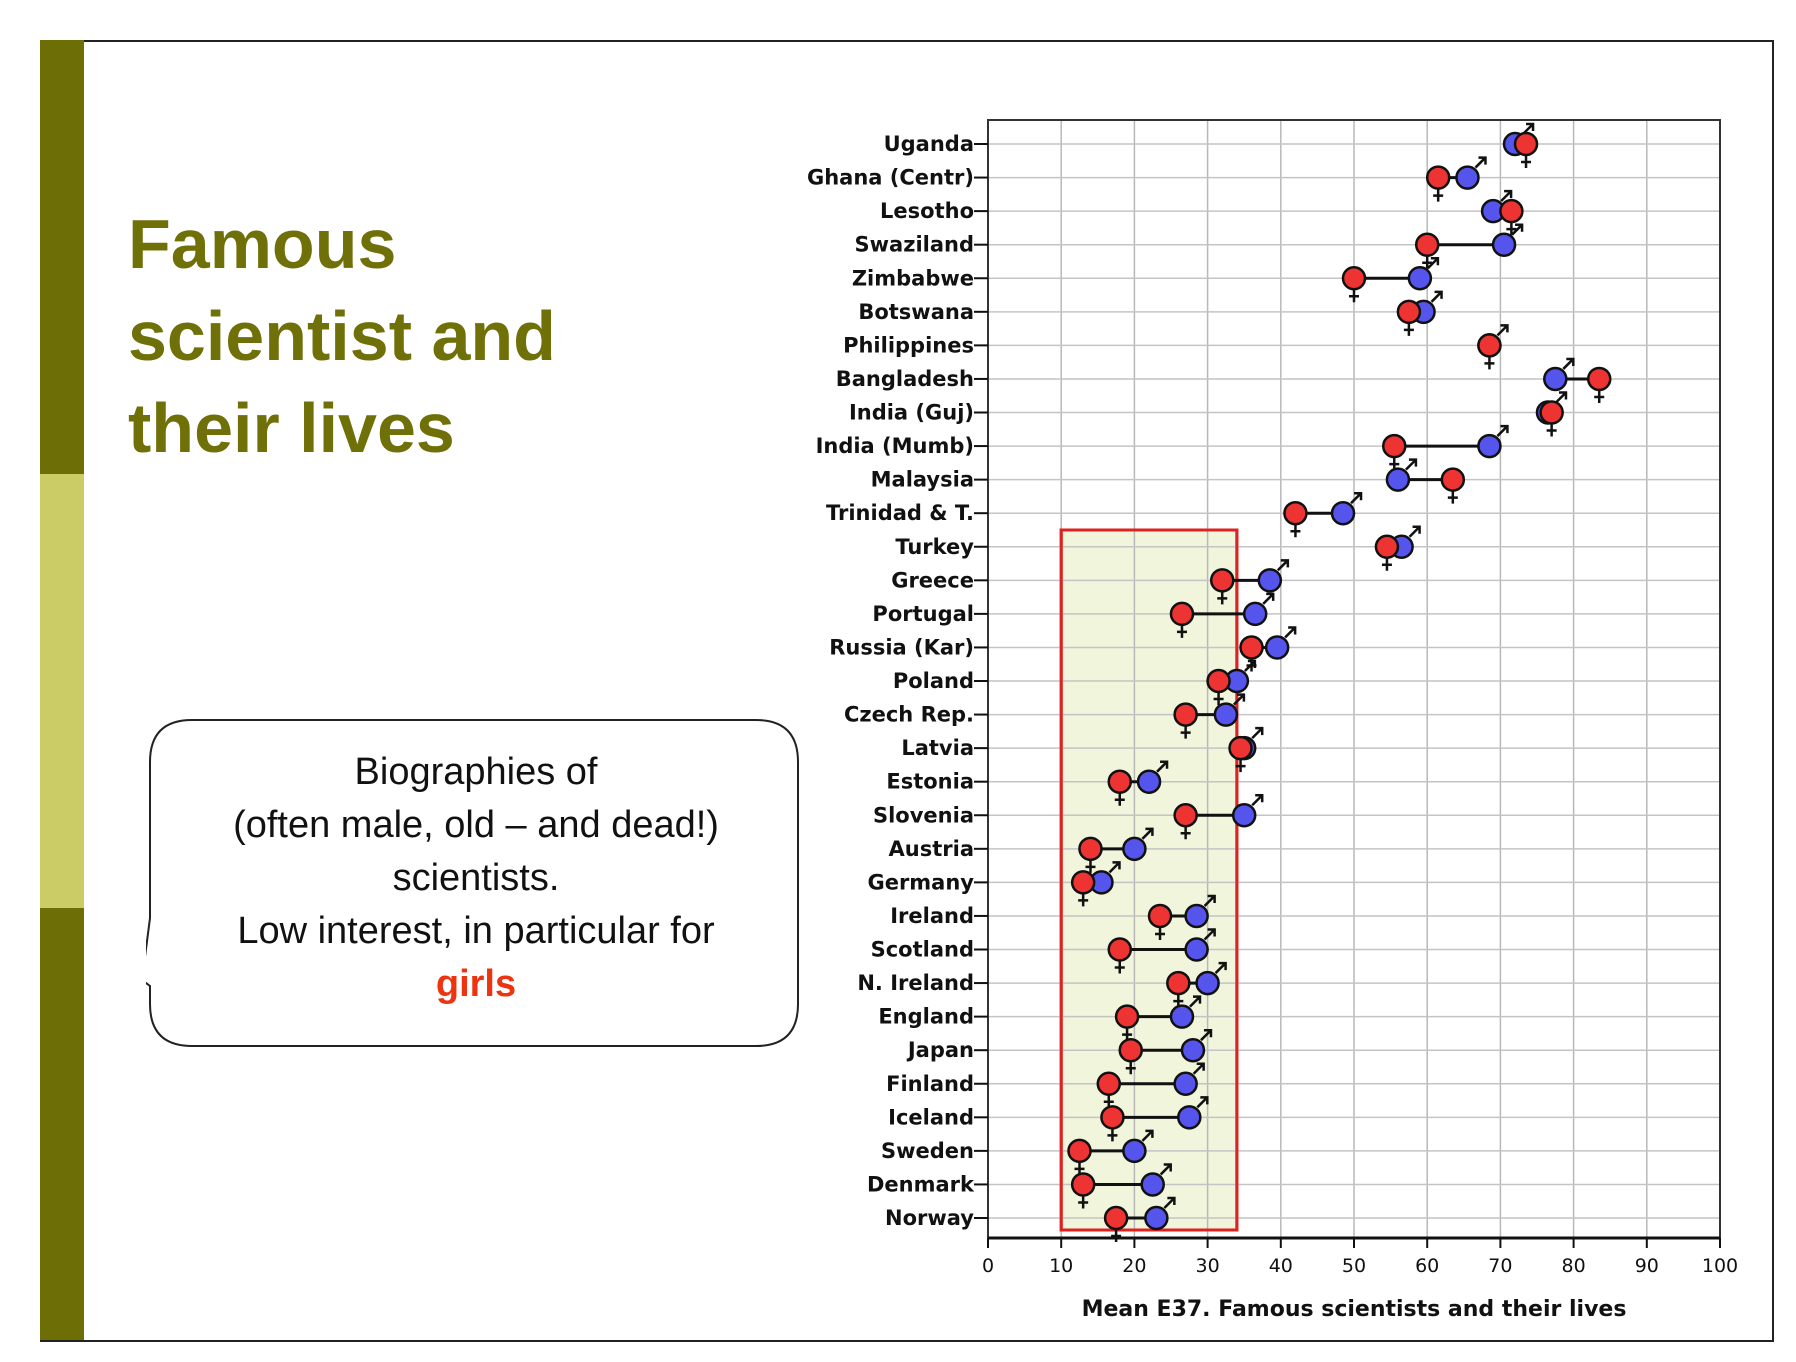  I want to click on category-label: India (Guj), so click(911, 413).